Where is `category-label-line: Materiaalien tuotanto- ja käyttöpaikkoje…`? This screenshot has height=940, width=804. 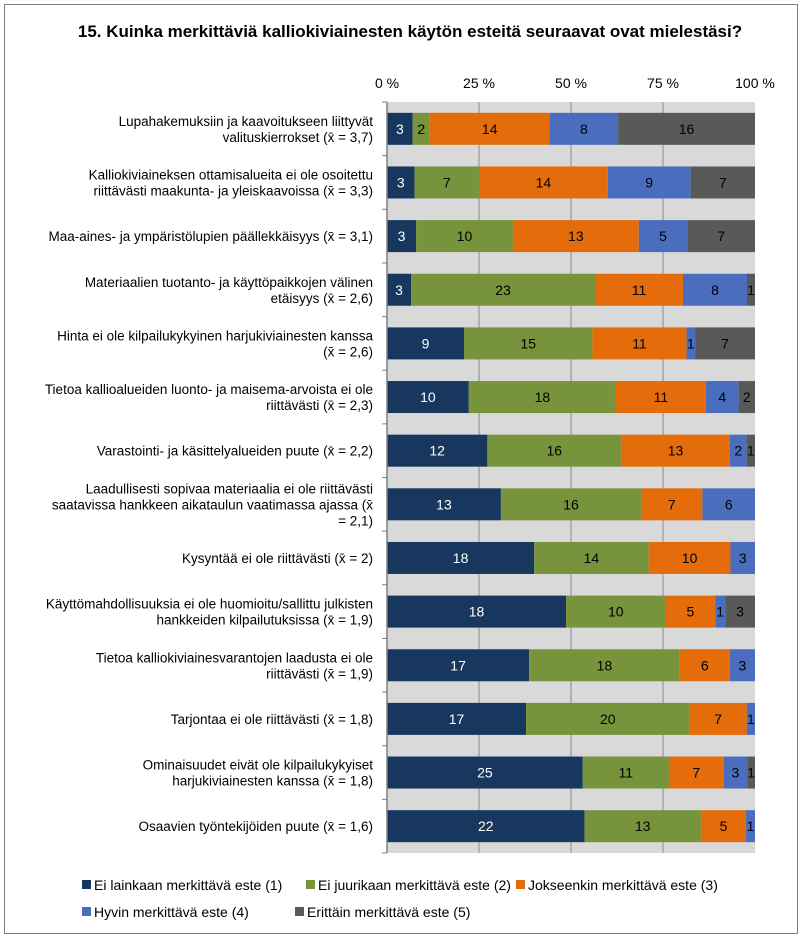 category-label-line: Materiaalien tuotanto- ja käyttöpaikkoje… is located at coordinates (229, 282).